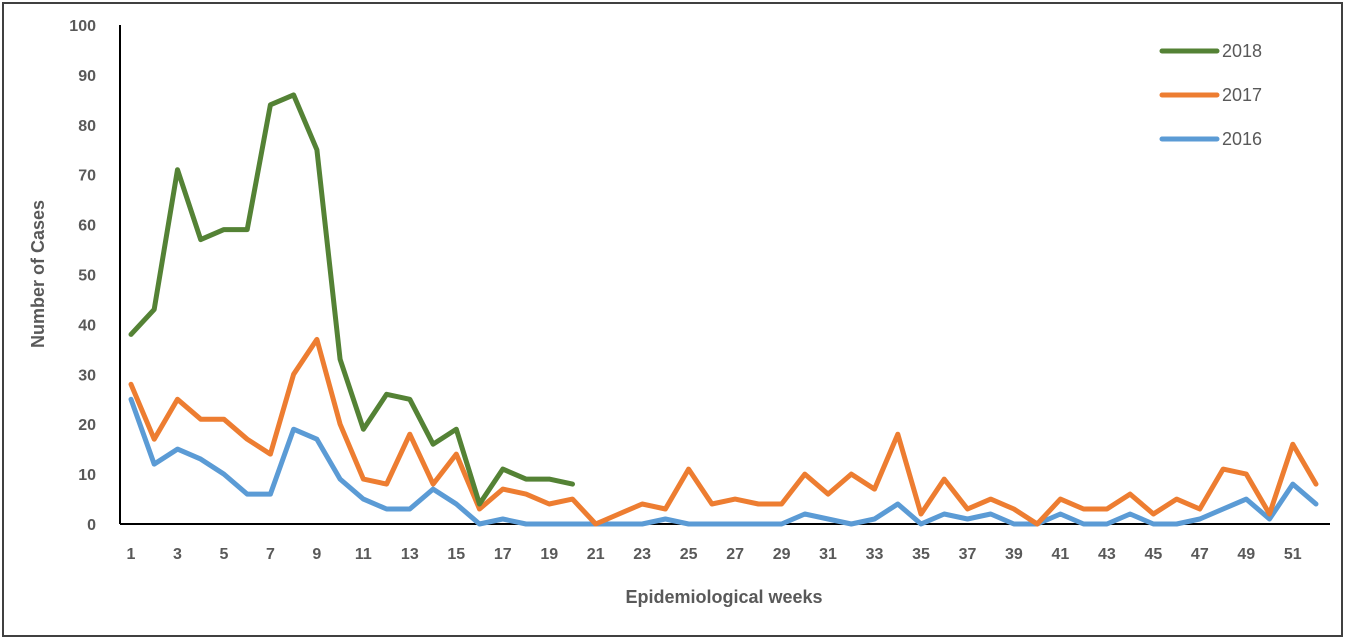 The height and width of the screenshot is (639, 1345). I want to click on legend: 2018 2017 2016, so click(1210, 95).